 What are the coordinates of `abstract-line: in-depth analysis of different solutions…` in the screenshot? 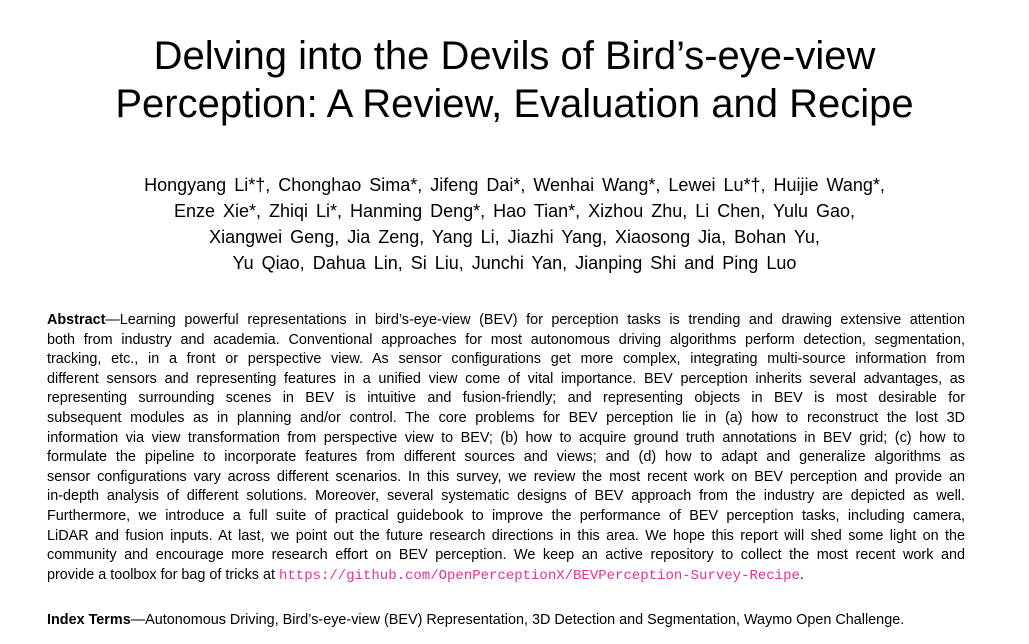 It's located at (506, 496).